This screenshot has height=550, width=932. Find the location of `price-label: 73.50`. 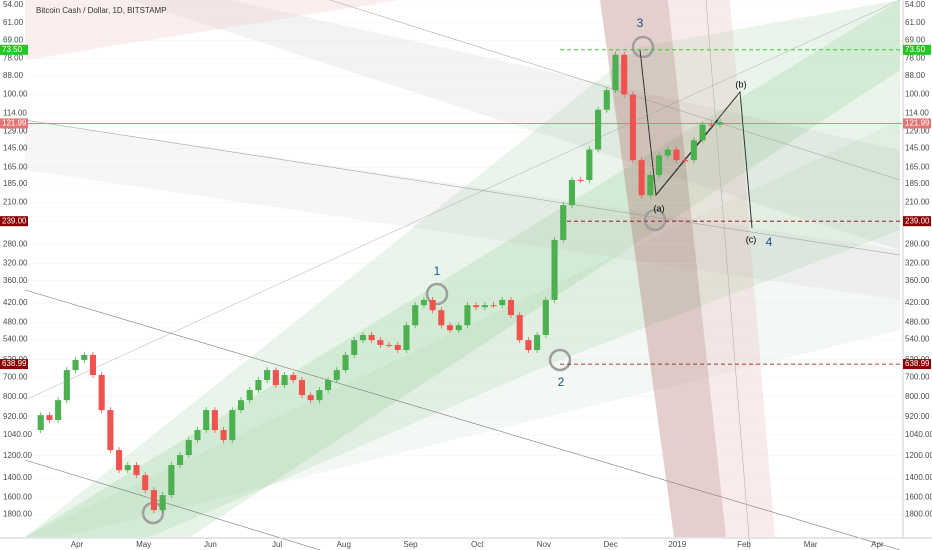

price-label: 73.50 is located at coordinates (915, 49).